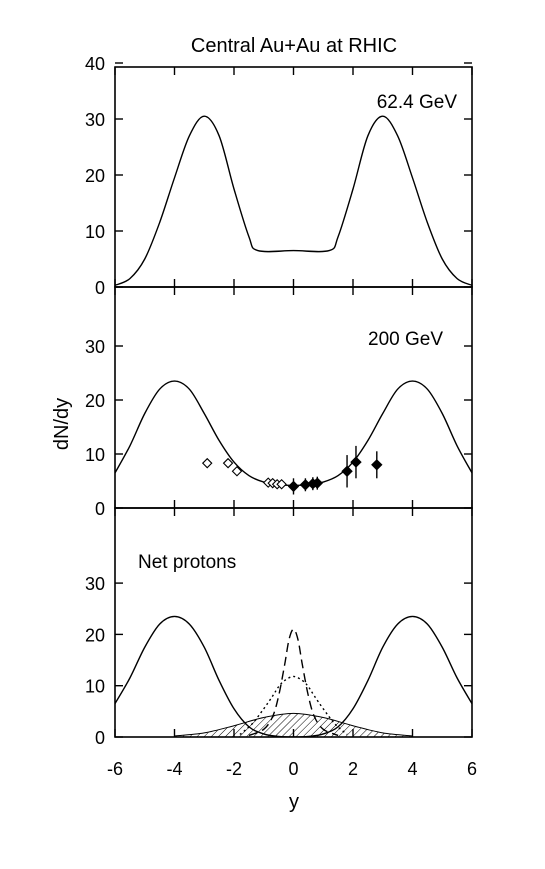  Describe the element at coordinates (417, 102) in the screenshot. I see `panel-annotation: 62.4 GeV` at that location.